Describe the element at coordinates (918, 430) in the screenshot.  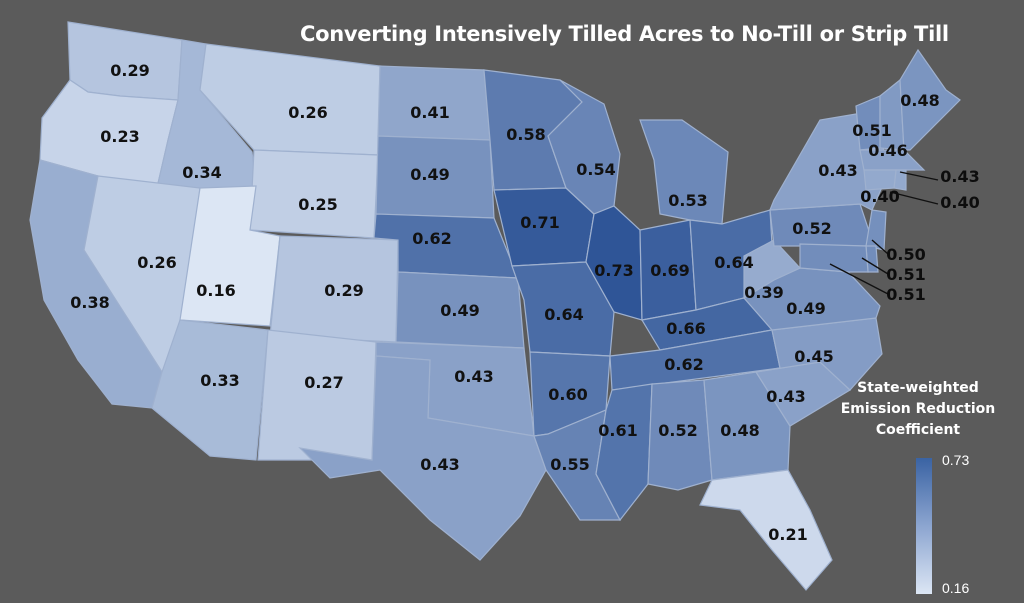
I see `legend-title-line-3: Coefficient` at that location.